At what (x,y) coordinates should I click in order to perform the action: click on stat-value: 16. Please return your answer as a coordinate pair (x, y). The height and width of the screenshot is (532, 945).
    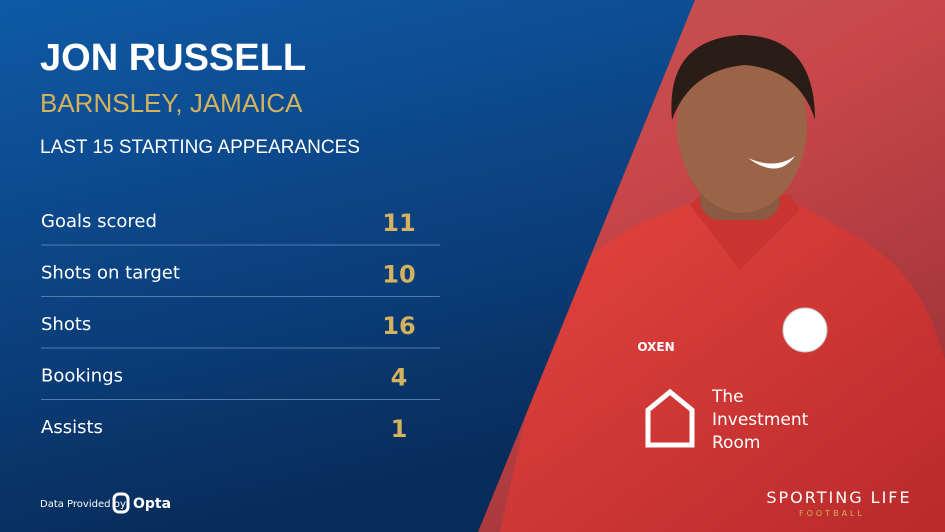
    Looking at the image, I should click on (398, 326).